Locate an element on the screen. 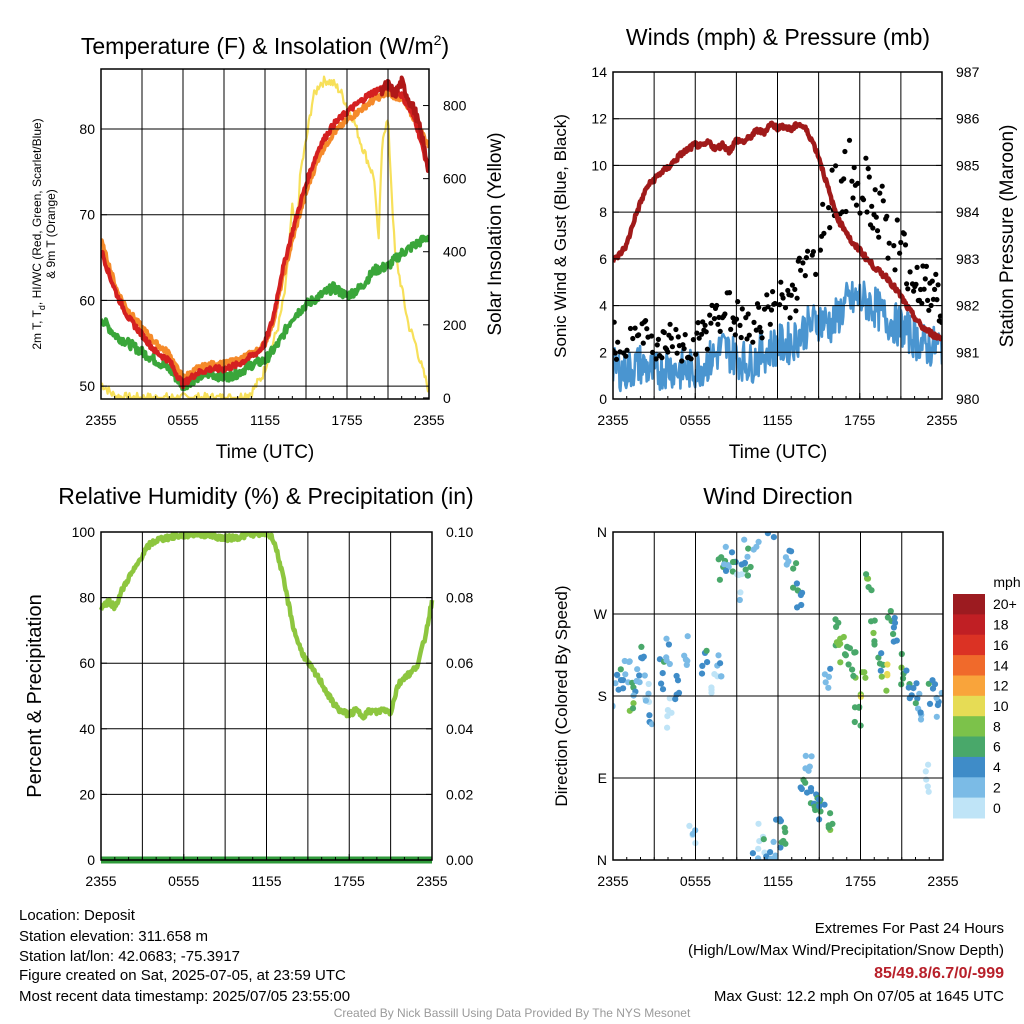  winds-title: Winds (mph) & Pressure (mb) is located at coordinates (778, 37).